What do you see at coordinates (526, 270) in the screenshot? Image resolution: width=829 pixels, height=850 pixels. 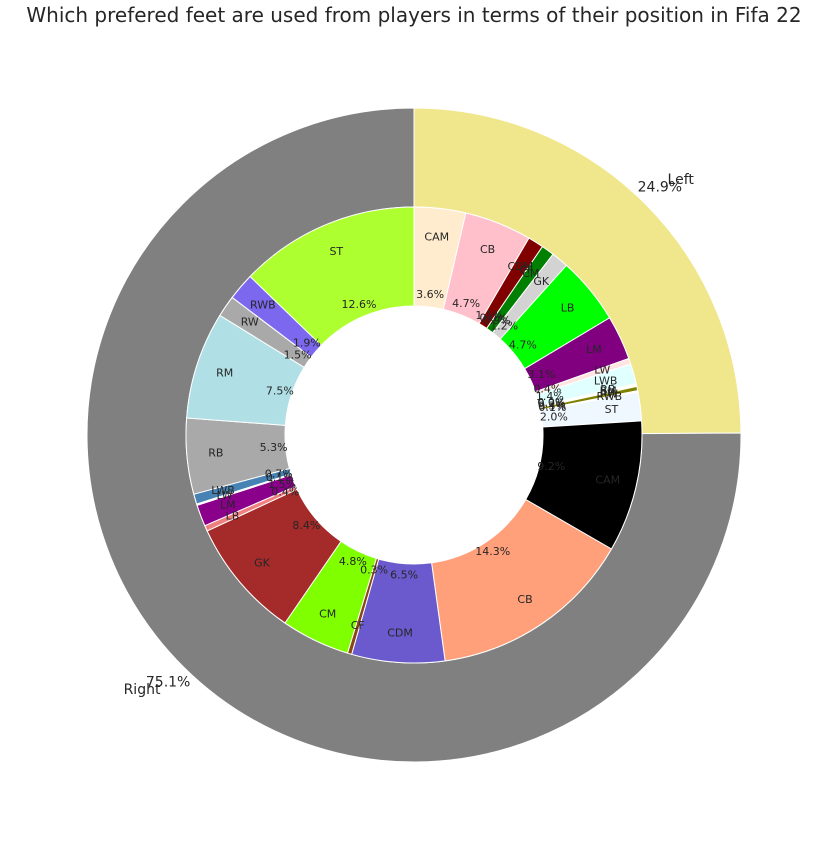 I see `inner-label-3: CF` at bounding box center [526, 270].